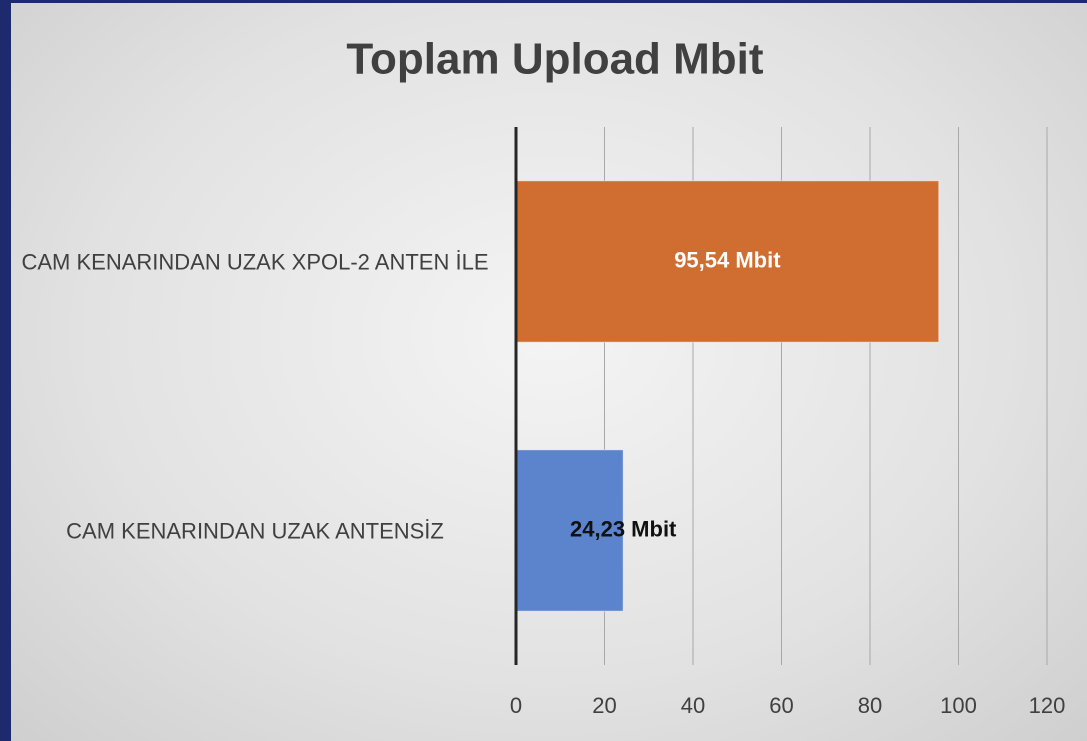  I want to click on x-tick-label: 120, so click(1047, 705).